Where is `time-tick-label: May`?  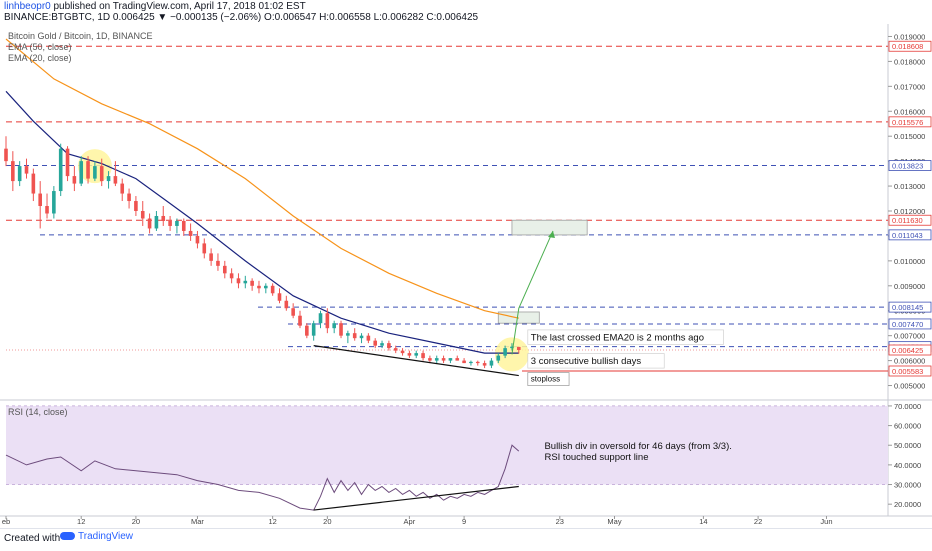
time-tick-label: May is located at coordinates (614, 521).